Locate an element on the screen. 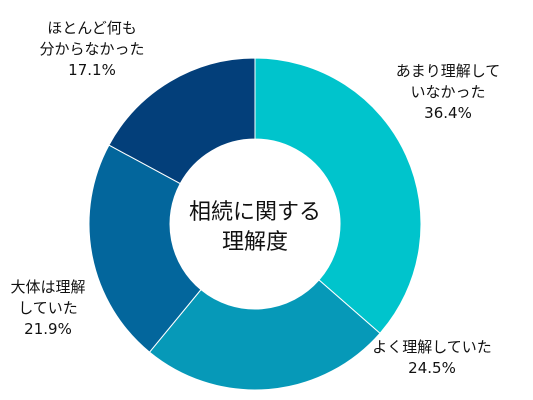 The image size is (533, 400). slice-label-1-line-2: いなかった is located at coordinates (447, 92).